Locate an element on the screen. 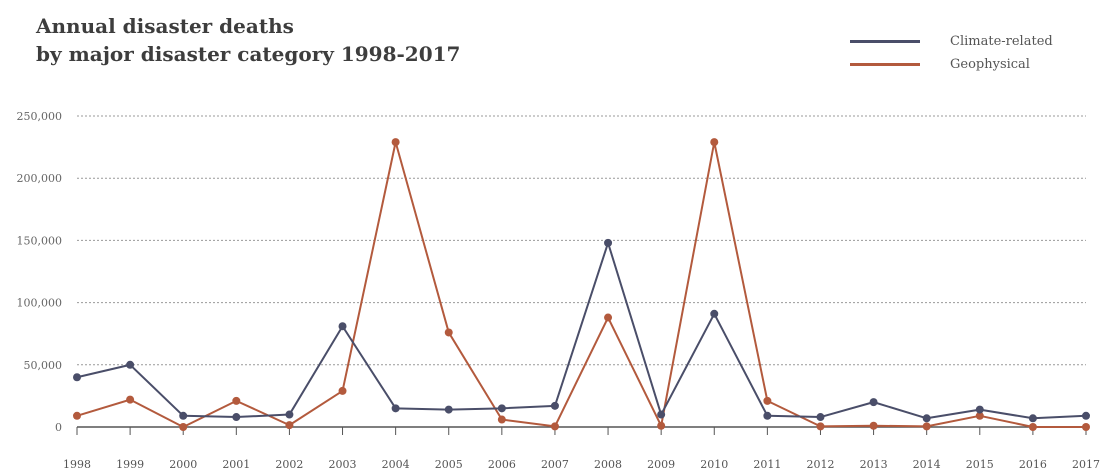 This screenshot has width=1102, height=473. legend-item-climate: Climate-related is located at coordinates (951, 41).